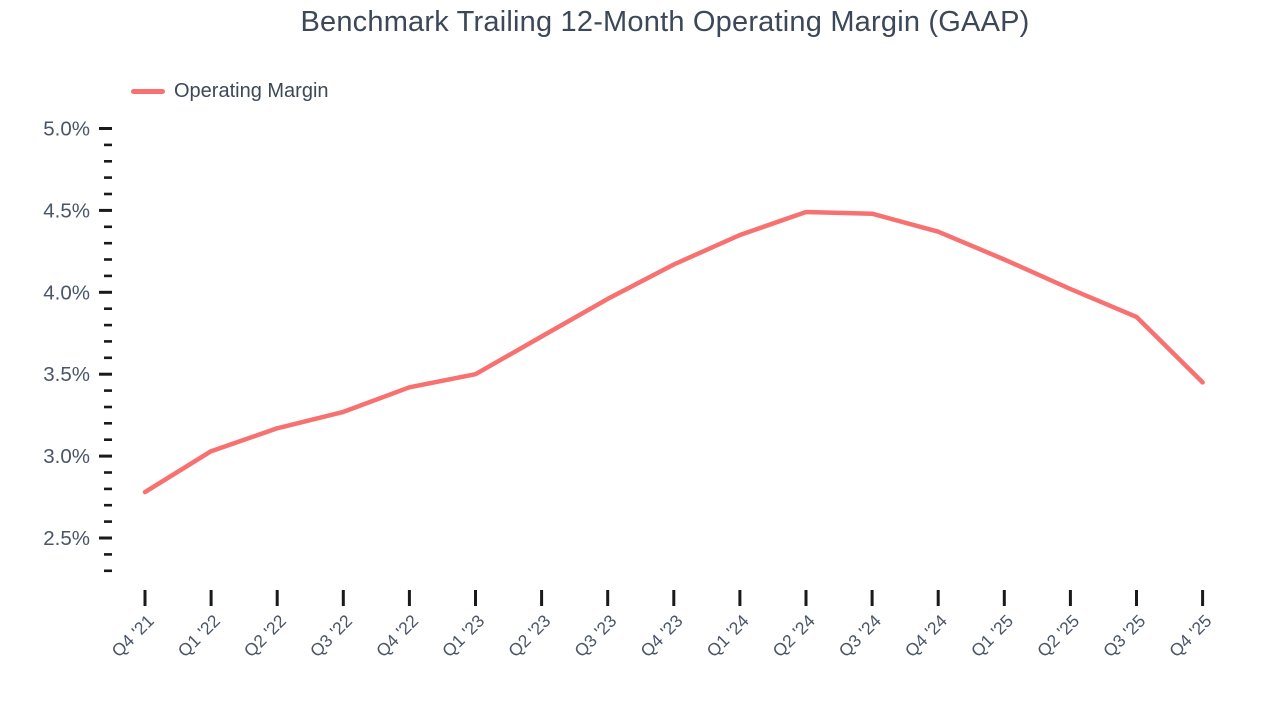 This screenshot has height=720, width=1280. Describe the element at coordinates (66, 129) in the screenshot. I see `y-axis-label: 5.0%` at that location.